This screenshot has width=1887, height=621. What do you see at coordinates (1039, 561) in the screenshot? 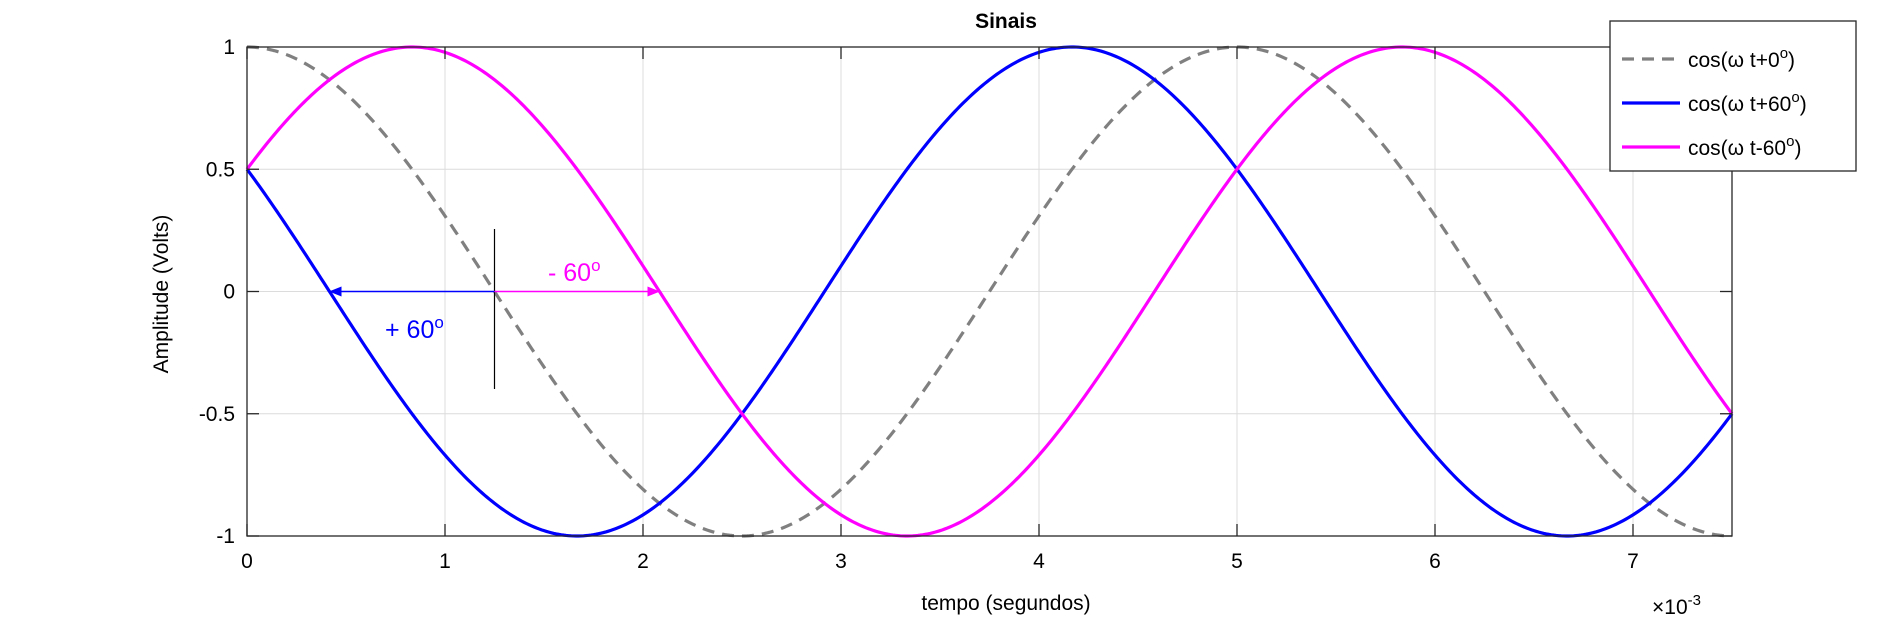
I see `x-tick-label: 4` at bounding box center [1039, 561].